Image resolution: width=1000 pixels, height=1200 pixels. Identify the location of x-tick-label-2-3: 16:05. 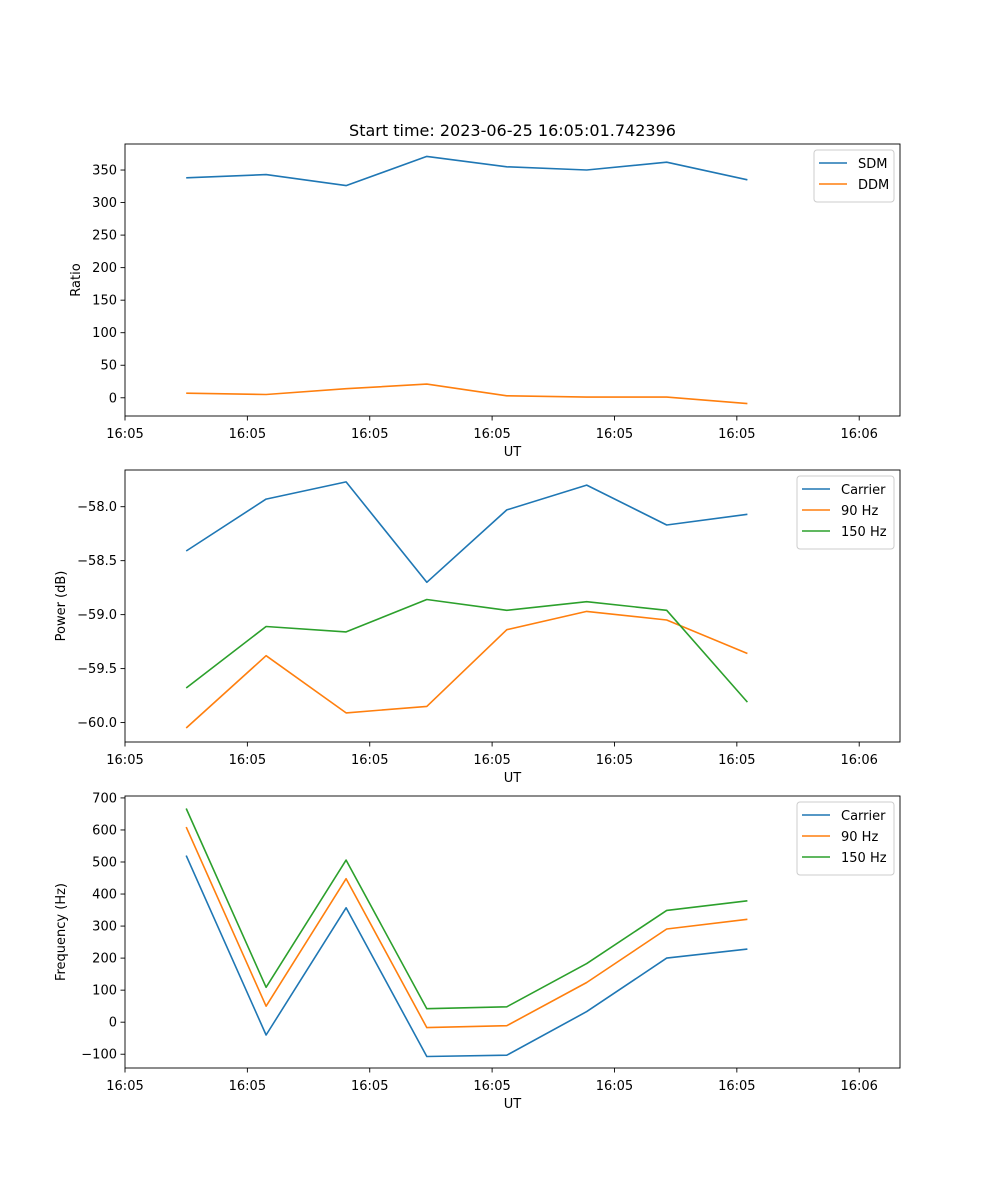
(369, 760).